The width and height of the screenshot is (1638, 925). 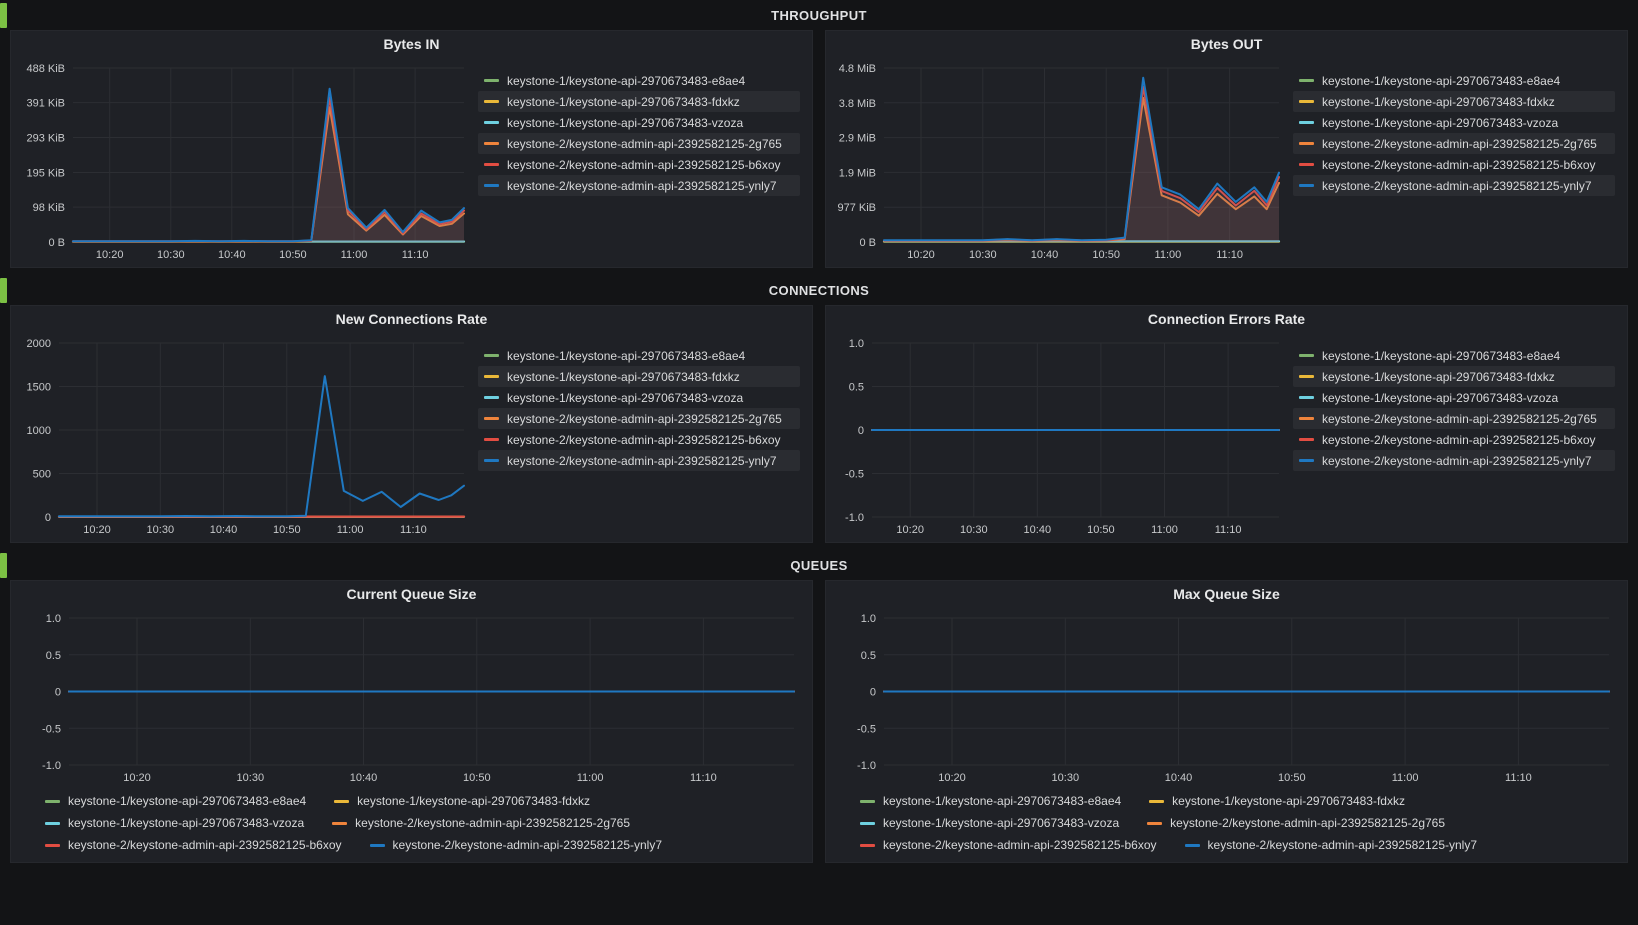 I want to click on svg-text: 391 KiB, so click(x=45, y=104).